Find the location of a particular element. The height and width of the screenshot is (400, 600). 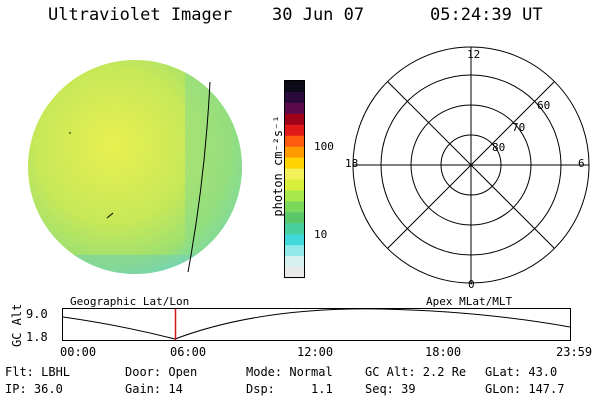

polar-label-lat-70: 70 is located at coordinates (519, 127).